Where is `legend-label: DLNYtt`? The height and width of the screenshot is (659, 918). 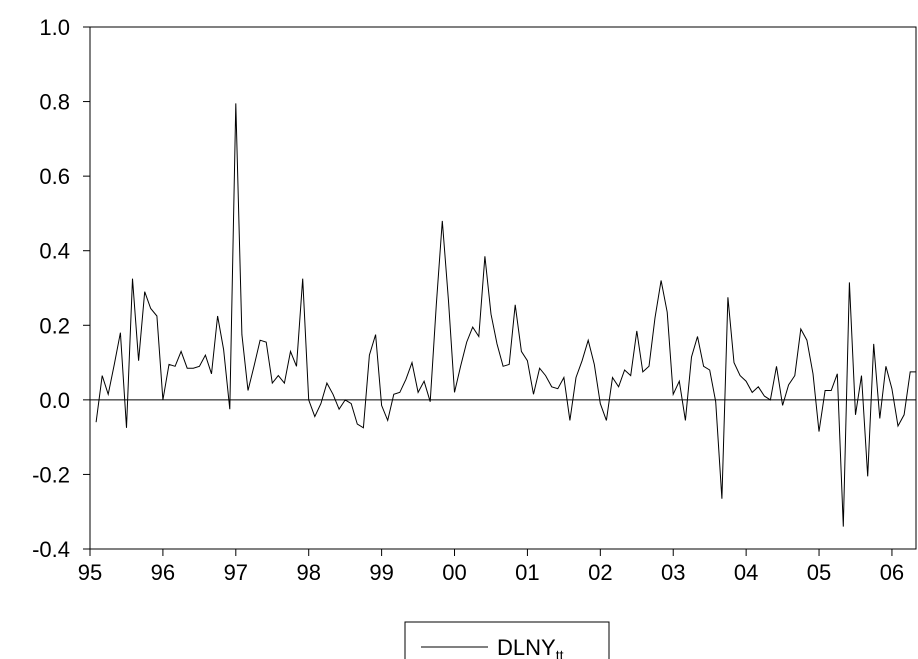 legend-label: DLNYtt is located at coordinates (530, 647).